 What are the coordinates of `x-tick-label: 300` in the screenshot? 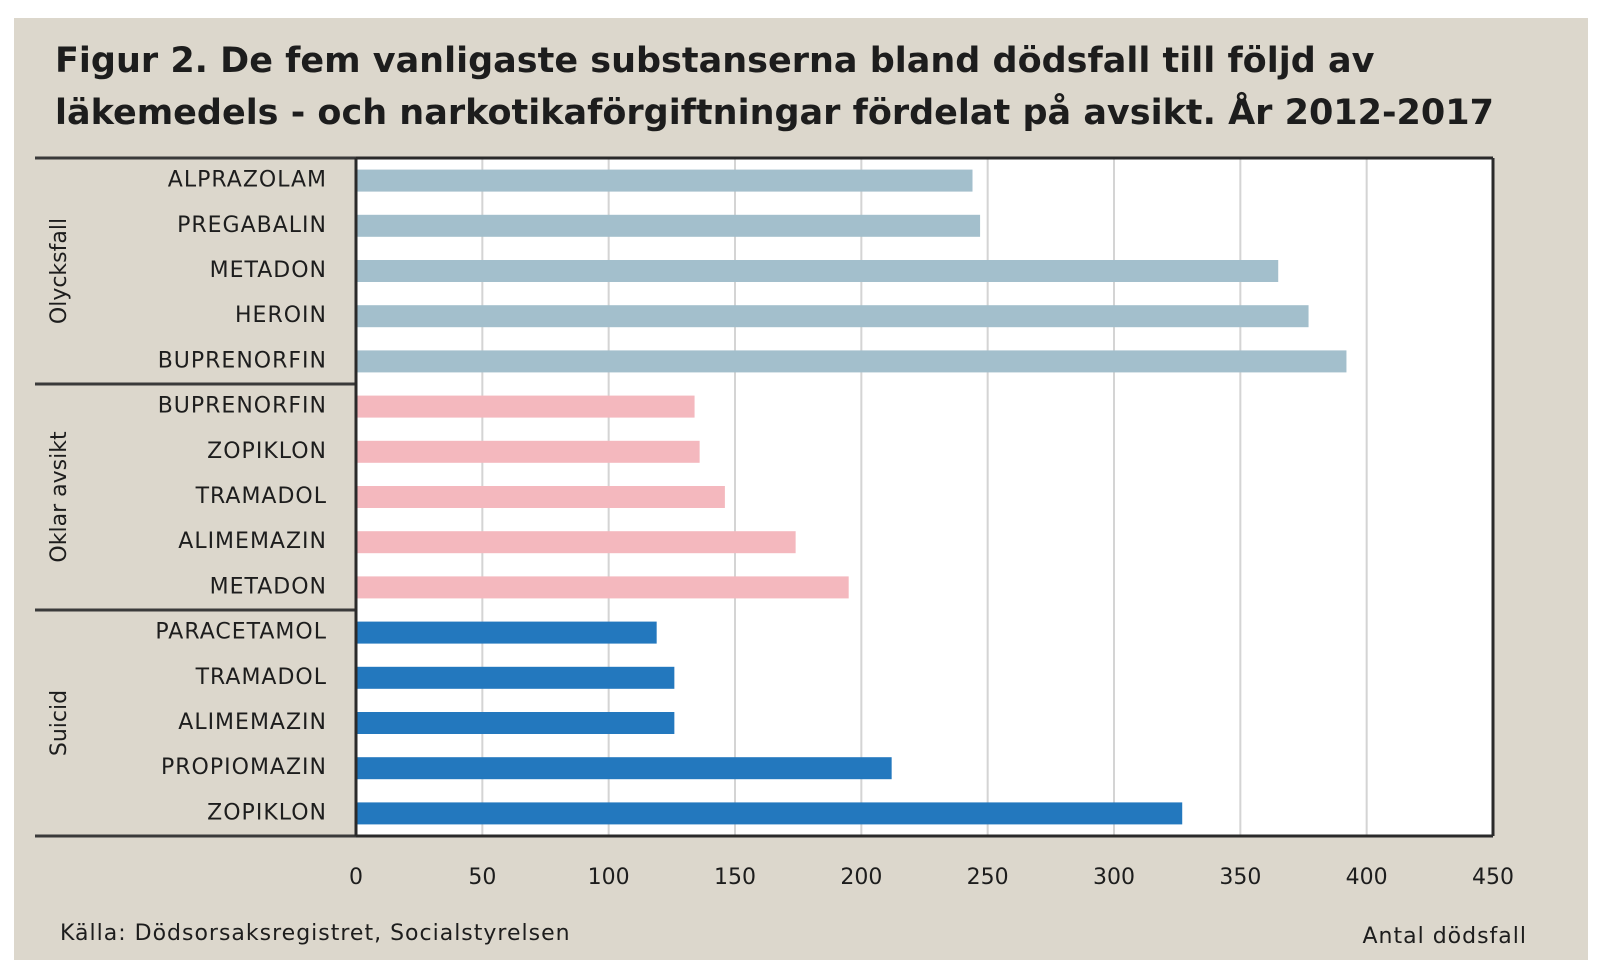 It's located at (1114, 877).